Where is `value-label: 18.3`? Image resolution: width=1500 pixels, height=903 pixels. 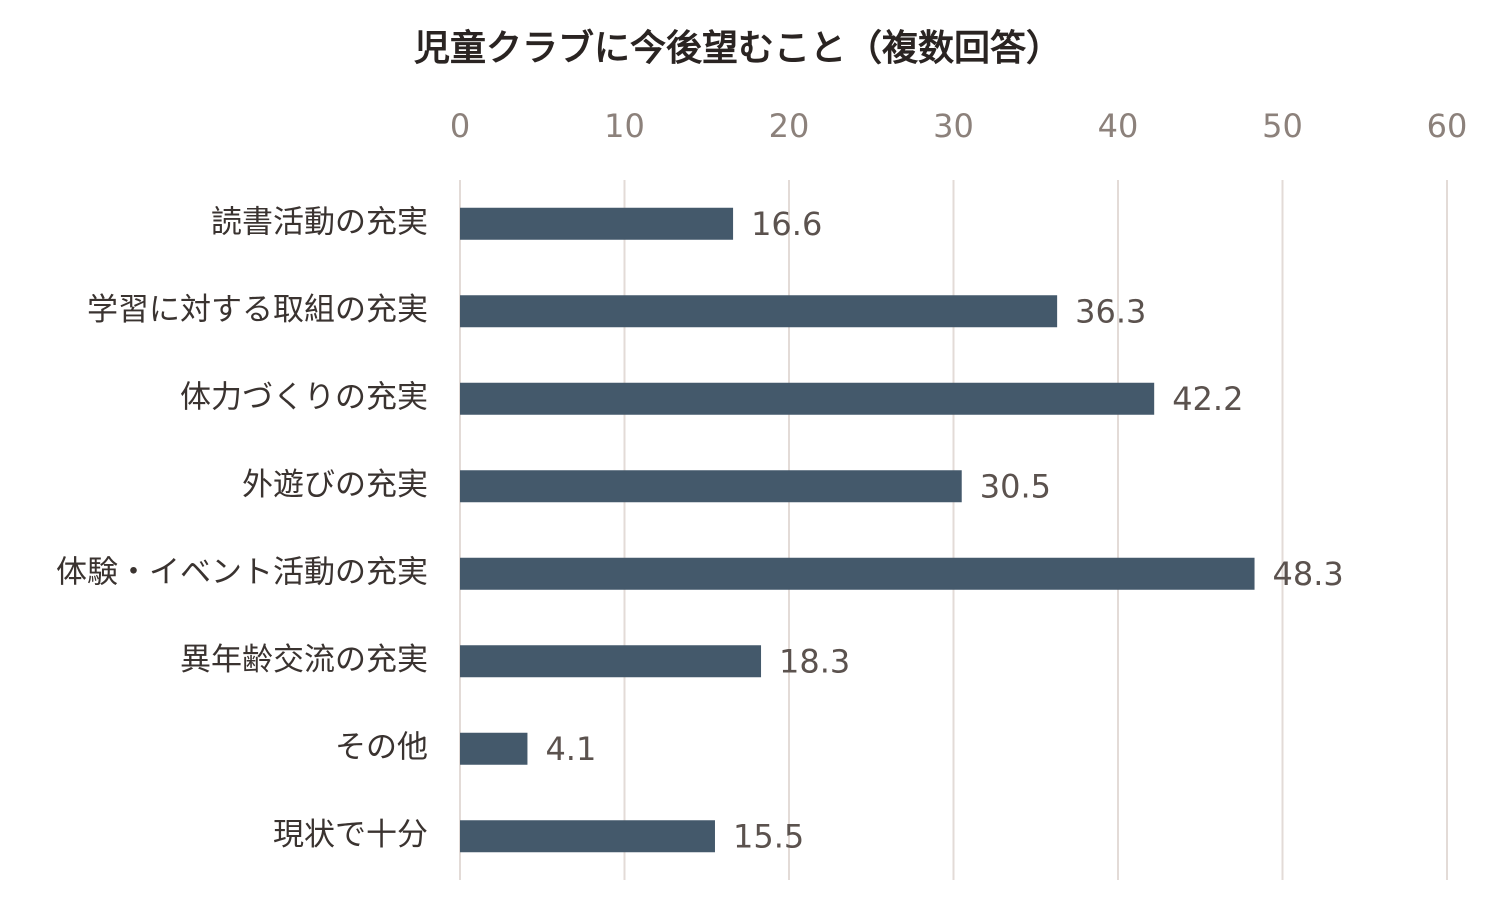 value-label: 18.3 is located at coordinates (814, 661).